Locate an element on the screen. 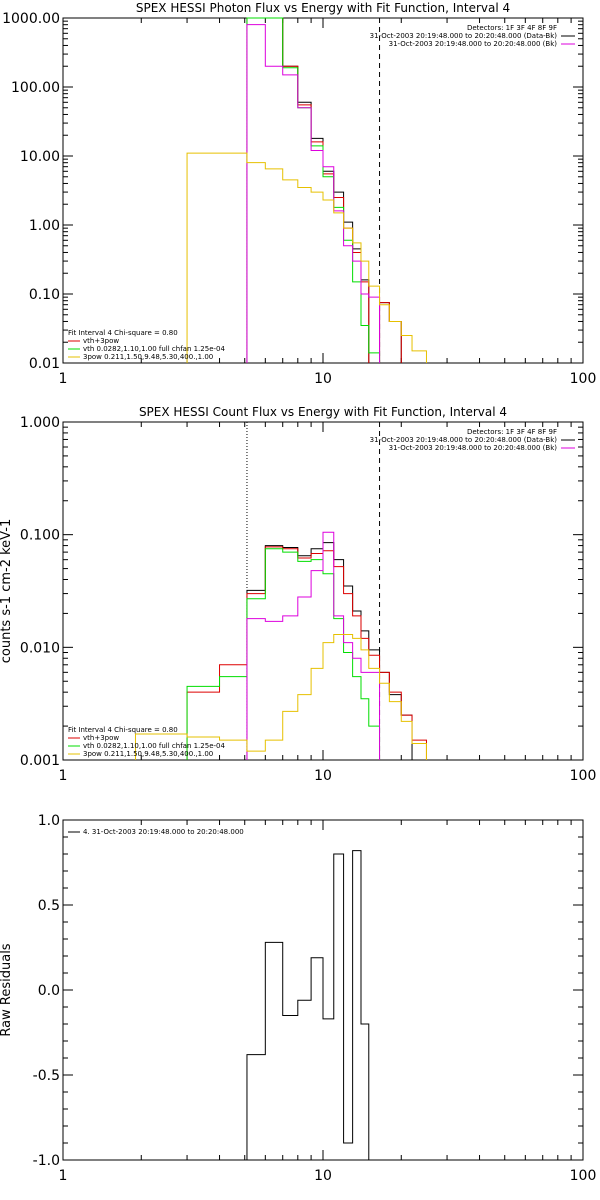  y-tick-label: 1.00 is located at coordinates (44, 226).